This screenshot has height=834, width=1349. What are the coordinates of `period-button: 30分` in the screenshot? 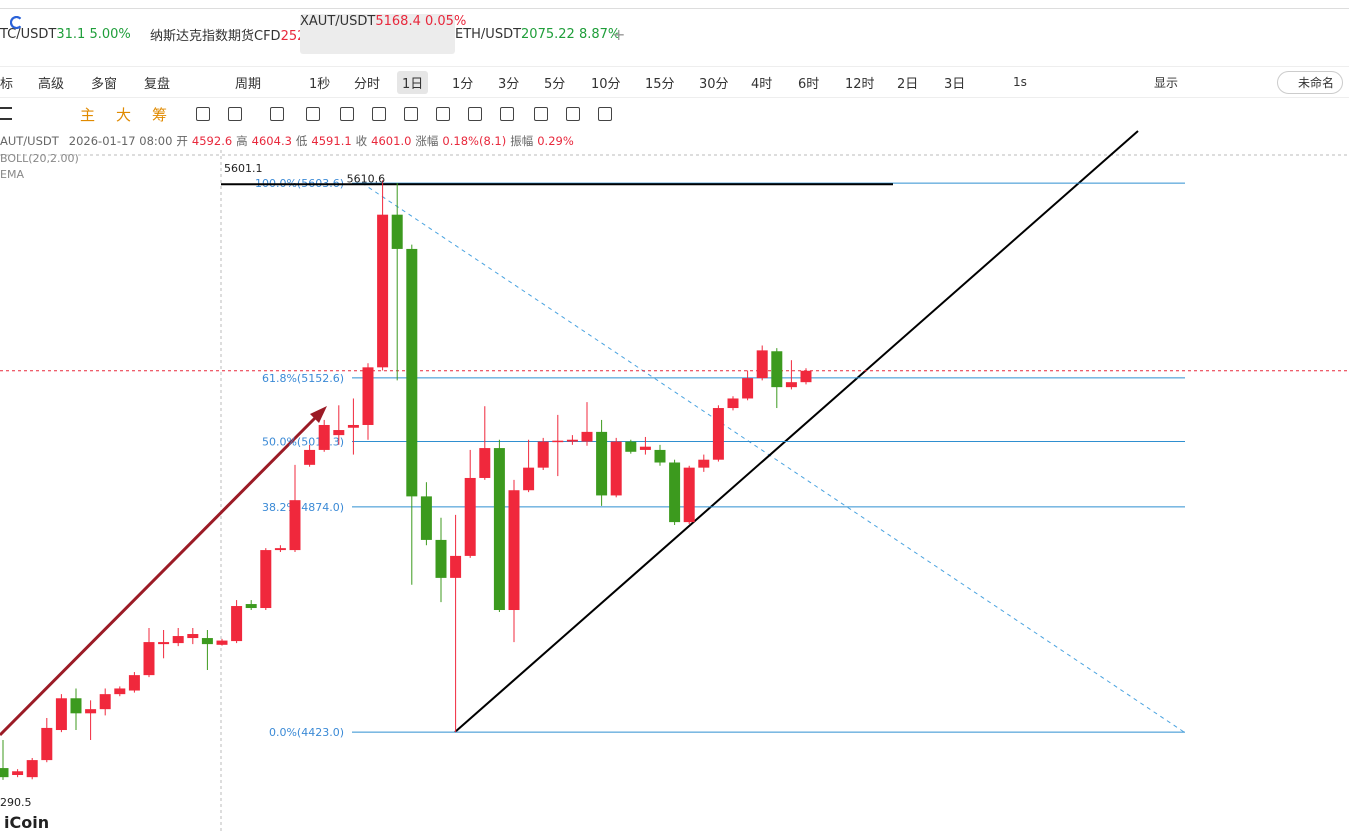 It's located at (714, 84).